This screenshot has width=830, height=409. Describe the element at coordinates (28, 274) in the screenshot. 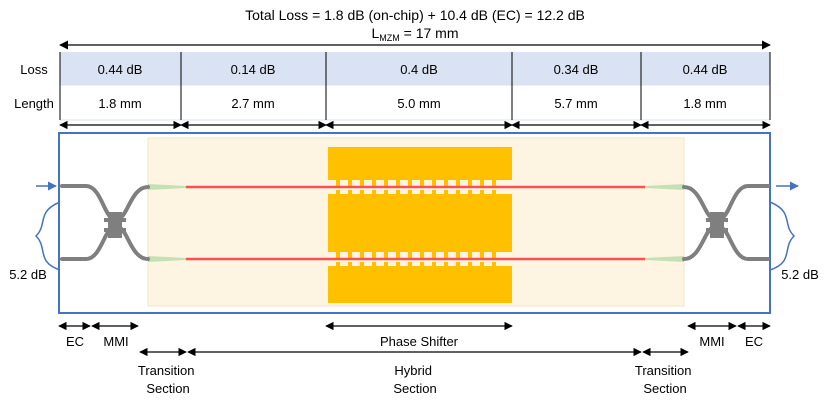

I see `left-coupling-loss: 5.2 dB` at that location.